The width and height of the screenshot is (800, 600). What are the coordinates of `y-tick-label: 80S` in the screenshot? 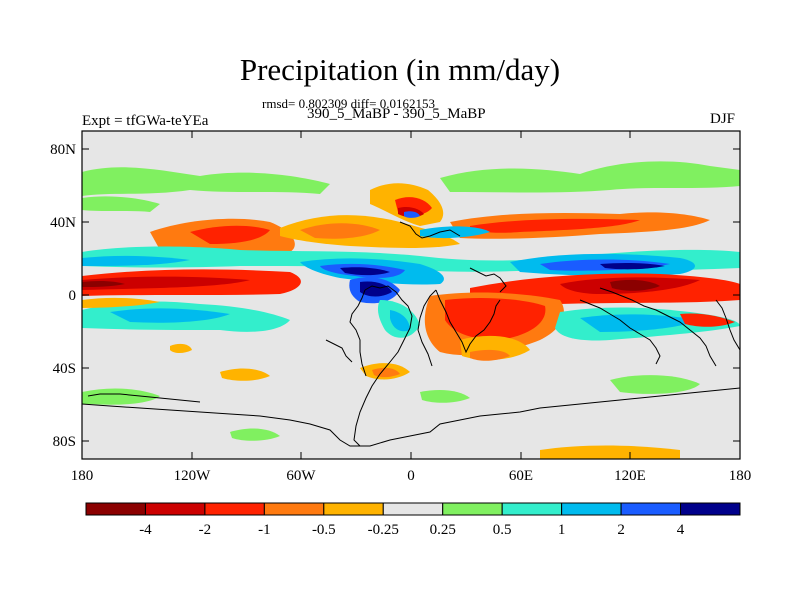 It's located at (64, 442).